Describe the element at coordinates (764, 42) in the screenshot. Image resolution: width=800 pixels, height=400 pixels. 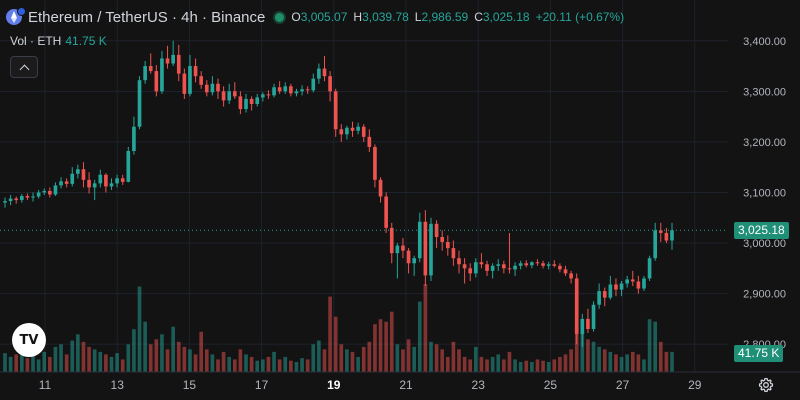
I see `y-tick-label: 3,400.00` at that location.